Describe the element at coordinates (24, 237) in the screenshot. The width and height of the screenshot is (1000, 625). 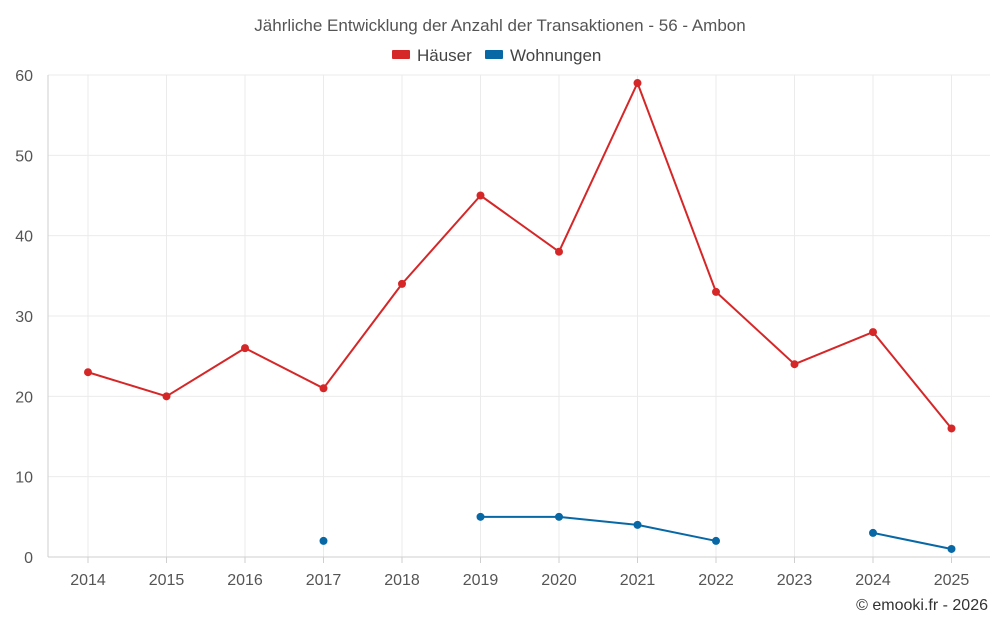
I see `y-tick-label: 40` at that location.